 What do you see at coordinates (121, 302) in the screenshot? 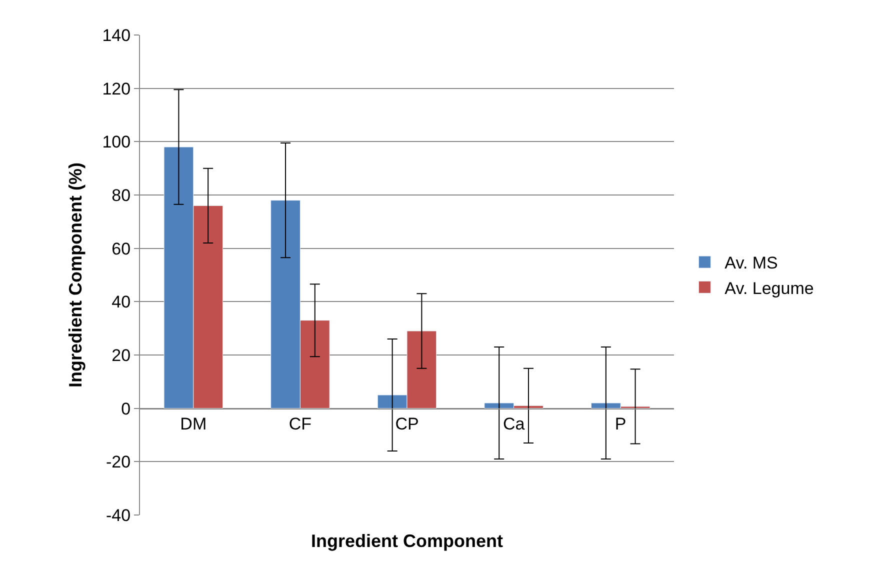
I see `y-tick-label: 40` at bounding box center [121, 302].